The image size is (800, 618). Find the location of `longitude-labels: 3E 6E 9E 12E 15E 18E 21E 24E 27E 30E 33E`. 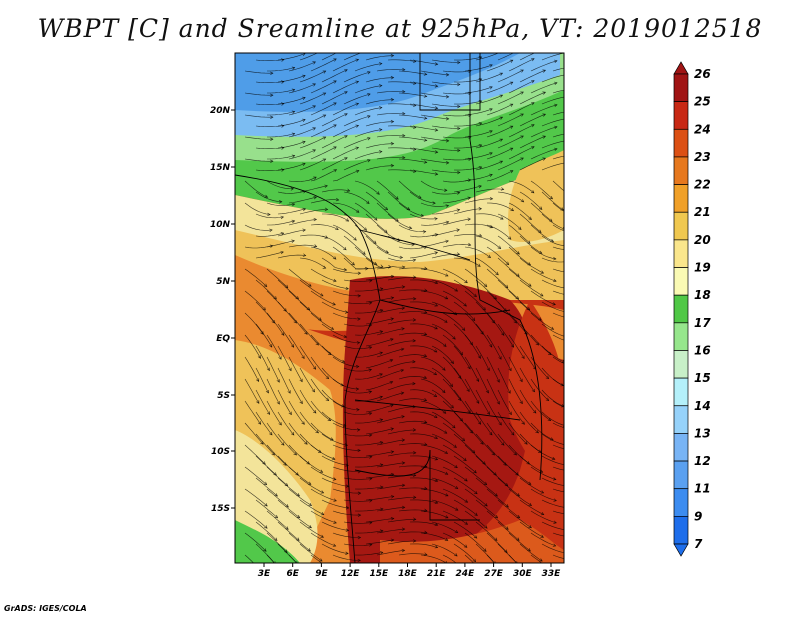

longitude-labels: 3E 6E 9E 12E 15E 18E 21E 24E 27E 30E 33E is located at coordinates (409, 571).